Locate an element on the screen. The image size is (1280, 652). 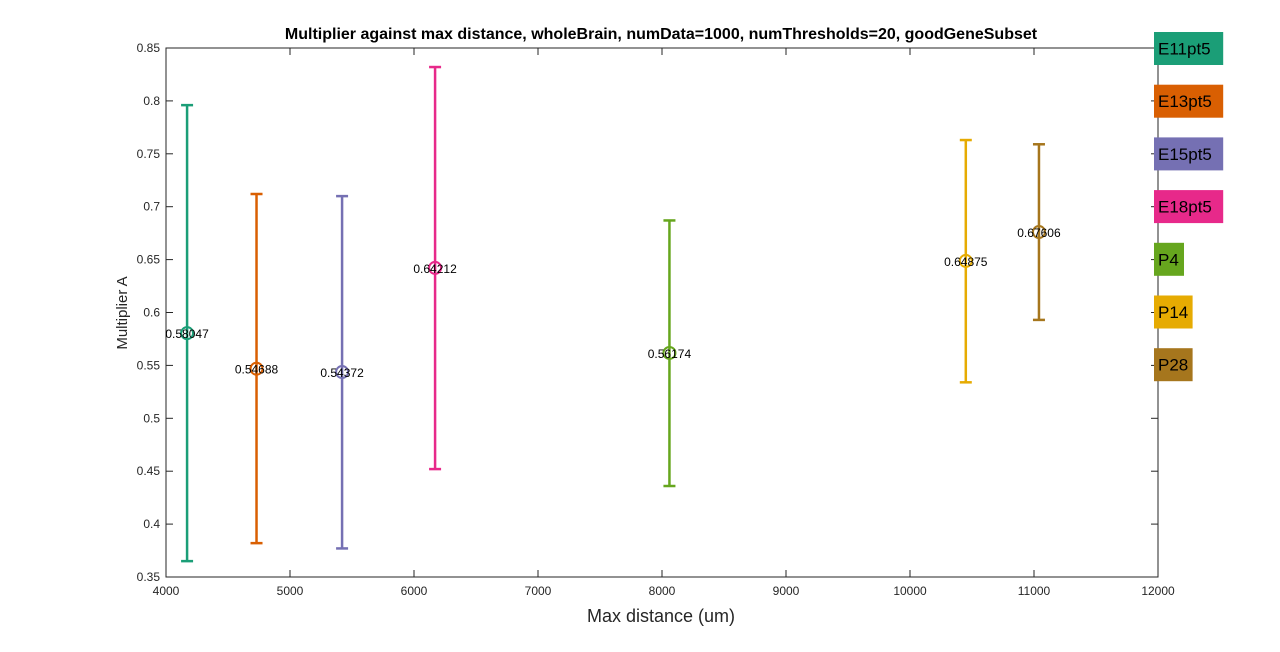
x-tick-label: 5000 is located at coordinates (290, 591).